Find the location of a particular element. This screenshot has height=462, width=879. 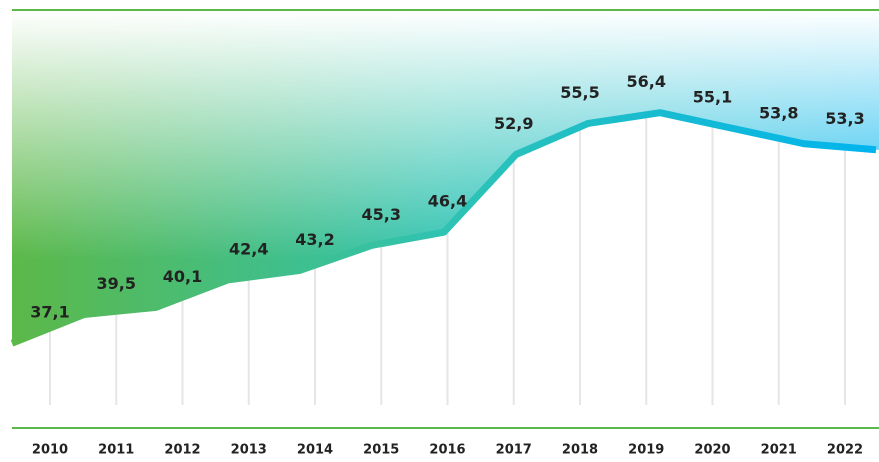

x-tick-label: 2017 is located at coordinates (514, 450).